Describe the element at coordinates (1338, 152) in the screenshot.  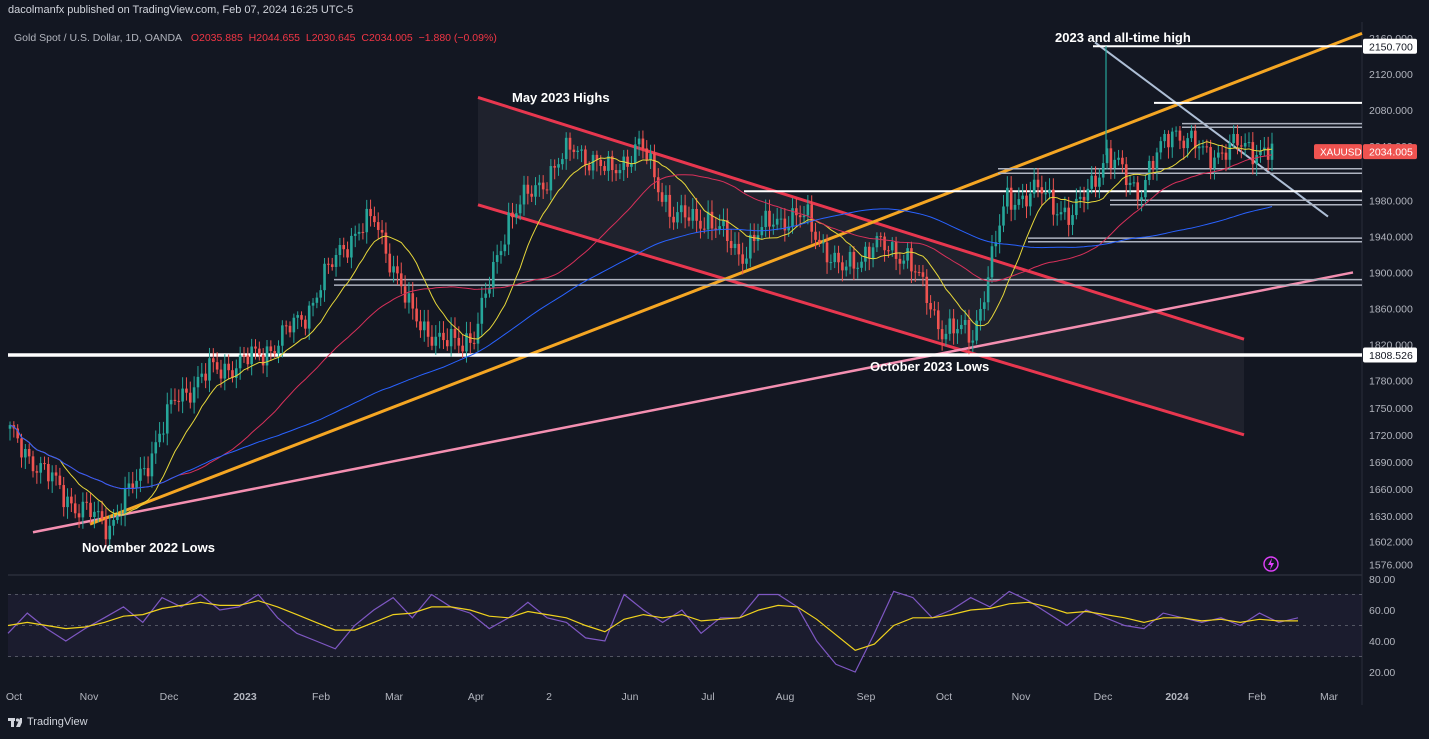
I see `symbol-tag-bg` at that location.